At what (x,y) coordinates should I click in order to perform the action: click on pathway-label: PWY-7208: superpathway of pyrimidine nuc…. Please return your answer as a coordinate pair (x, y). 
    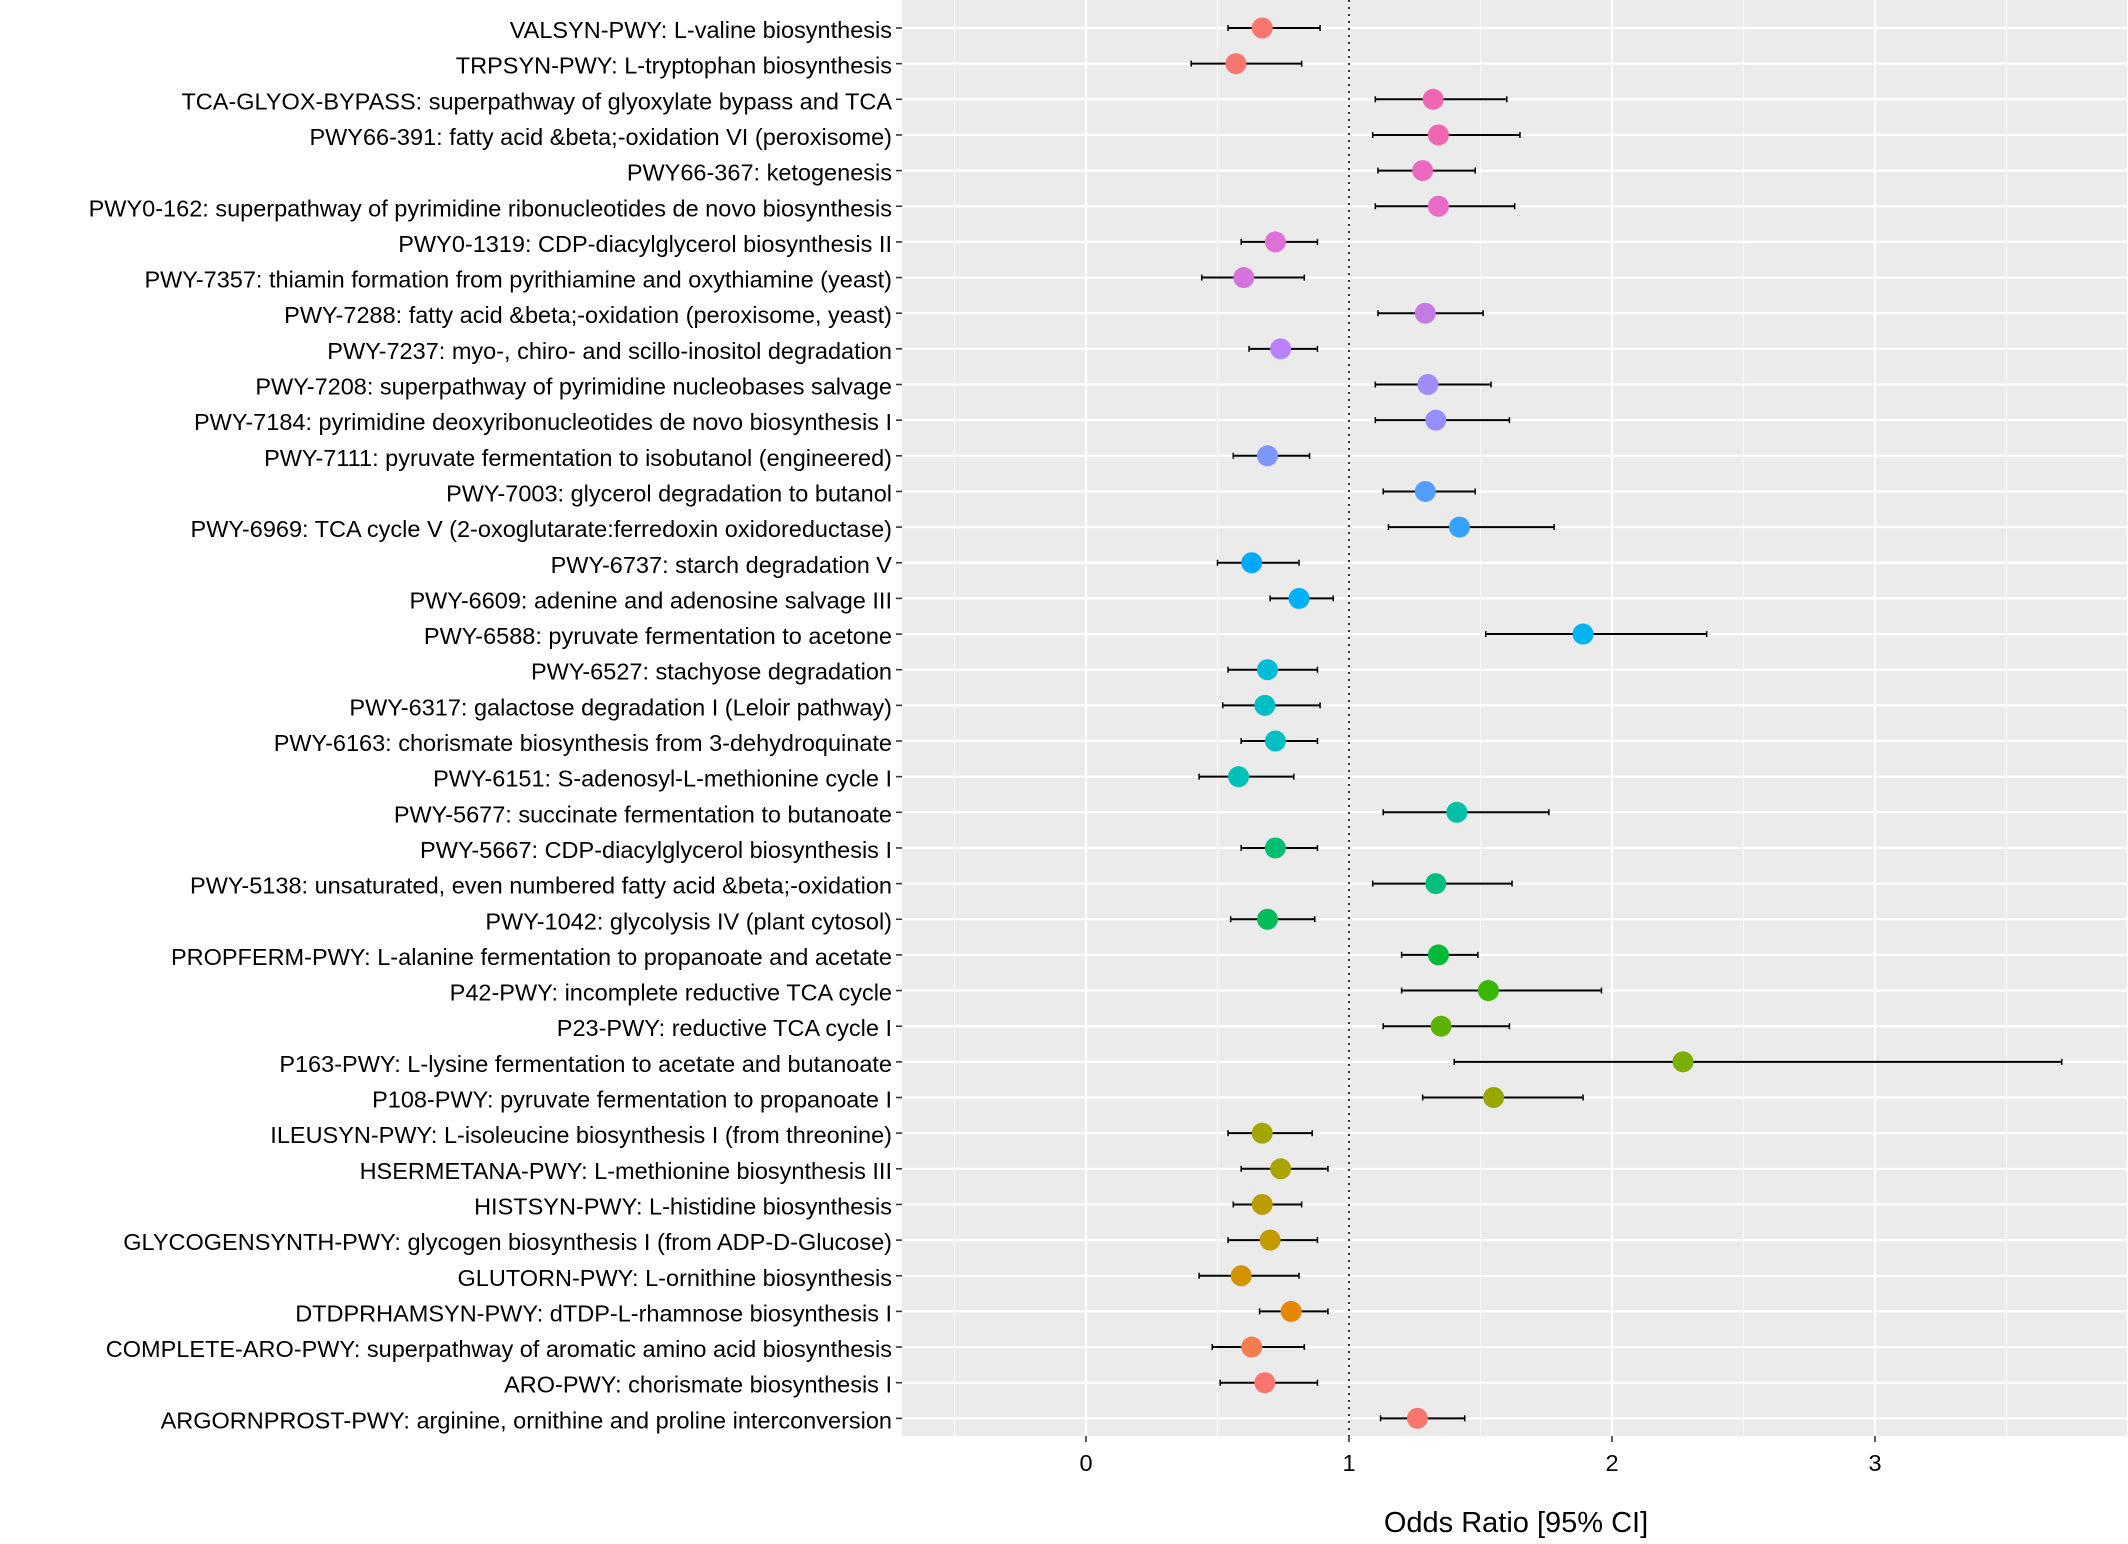
    Looking at the image, I should click on (573, 387).